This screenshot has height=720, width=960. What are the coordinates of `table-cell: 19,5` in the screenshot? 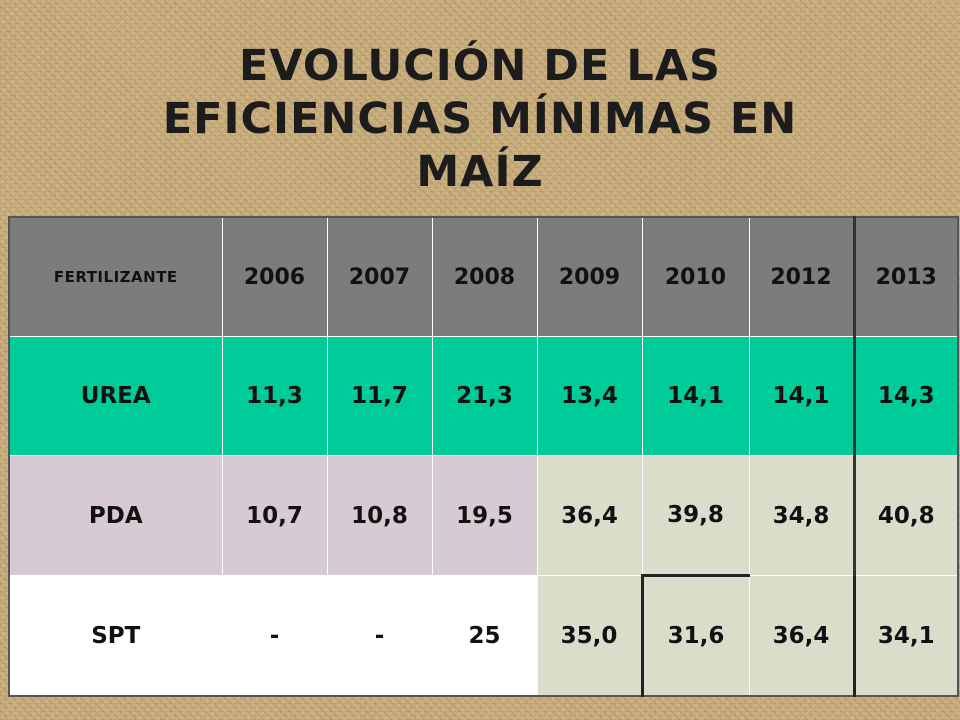 It's located at (484, 515).